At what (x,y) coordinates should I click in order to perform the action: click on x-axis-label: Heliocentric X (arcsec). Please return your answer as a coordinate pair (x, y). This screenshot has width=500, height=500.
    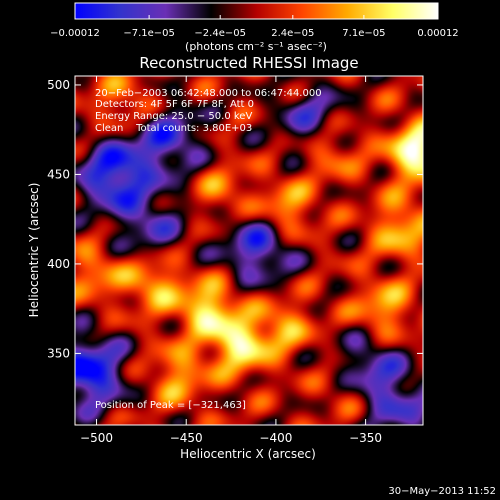
    Looking at the image, I should click on (248, 454).